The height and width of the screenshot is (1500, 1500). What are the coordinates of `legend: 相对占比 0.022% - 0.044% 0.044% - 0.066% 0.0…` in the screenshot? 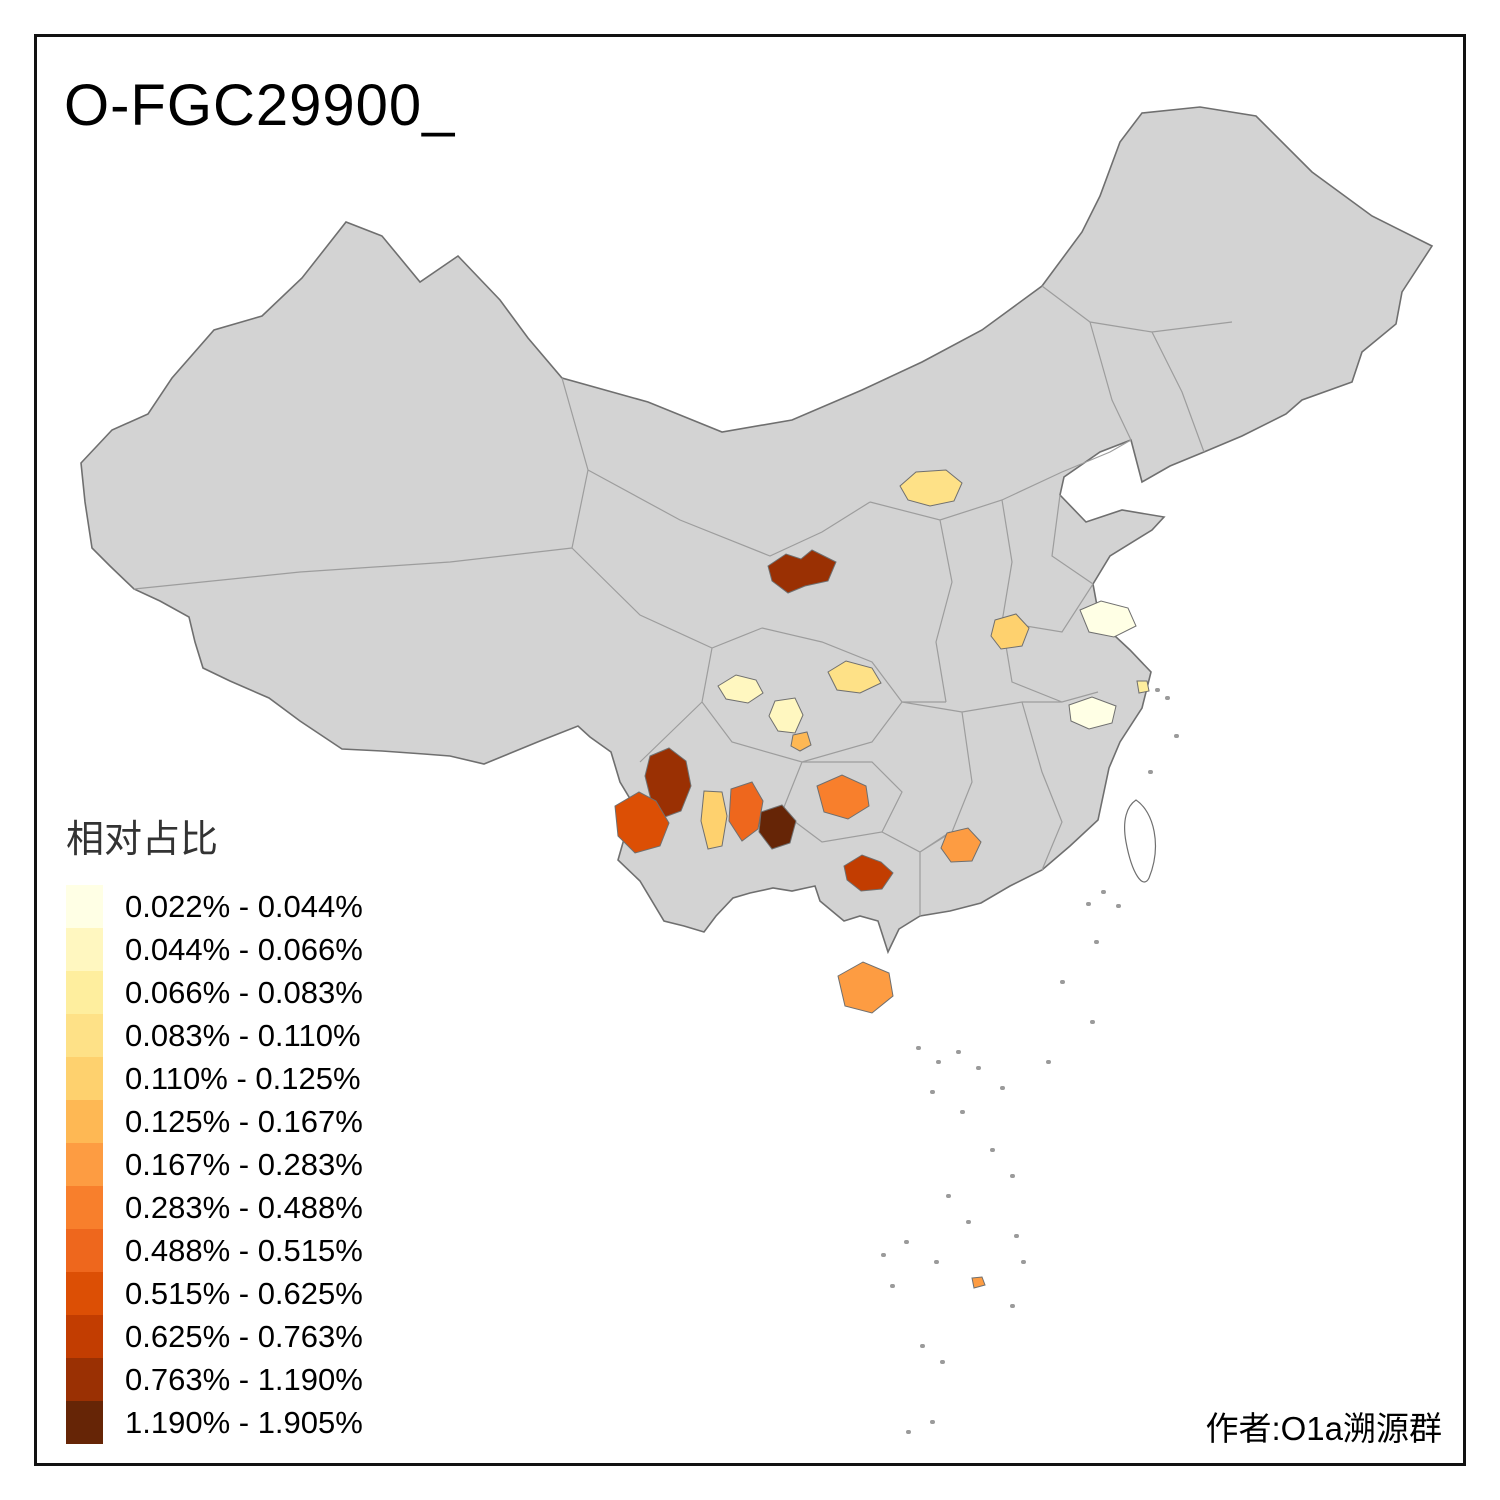 It's located at (246, 1126).